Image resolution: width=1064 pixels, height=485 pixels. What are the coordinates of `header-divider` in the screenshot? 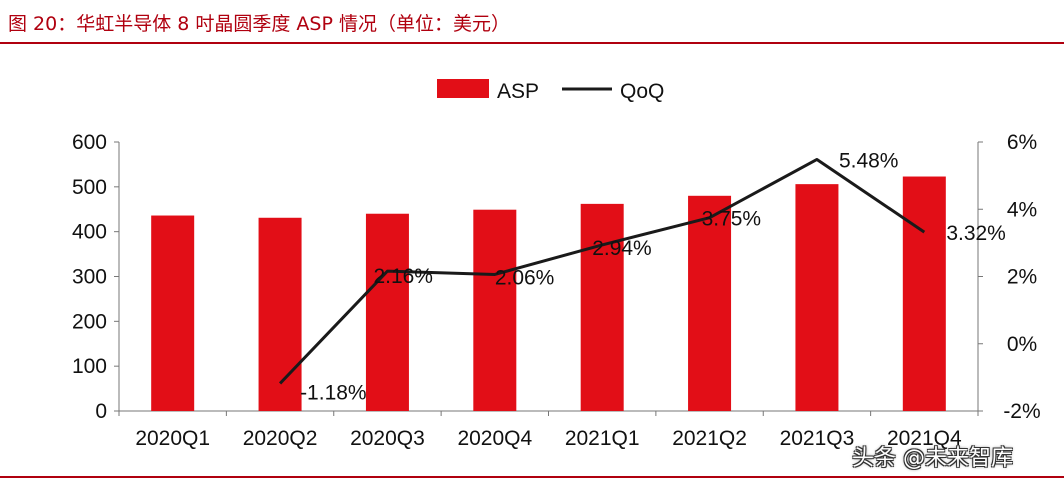 It's located at (532, 43).